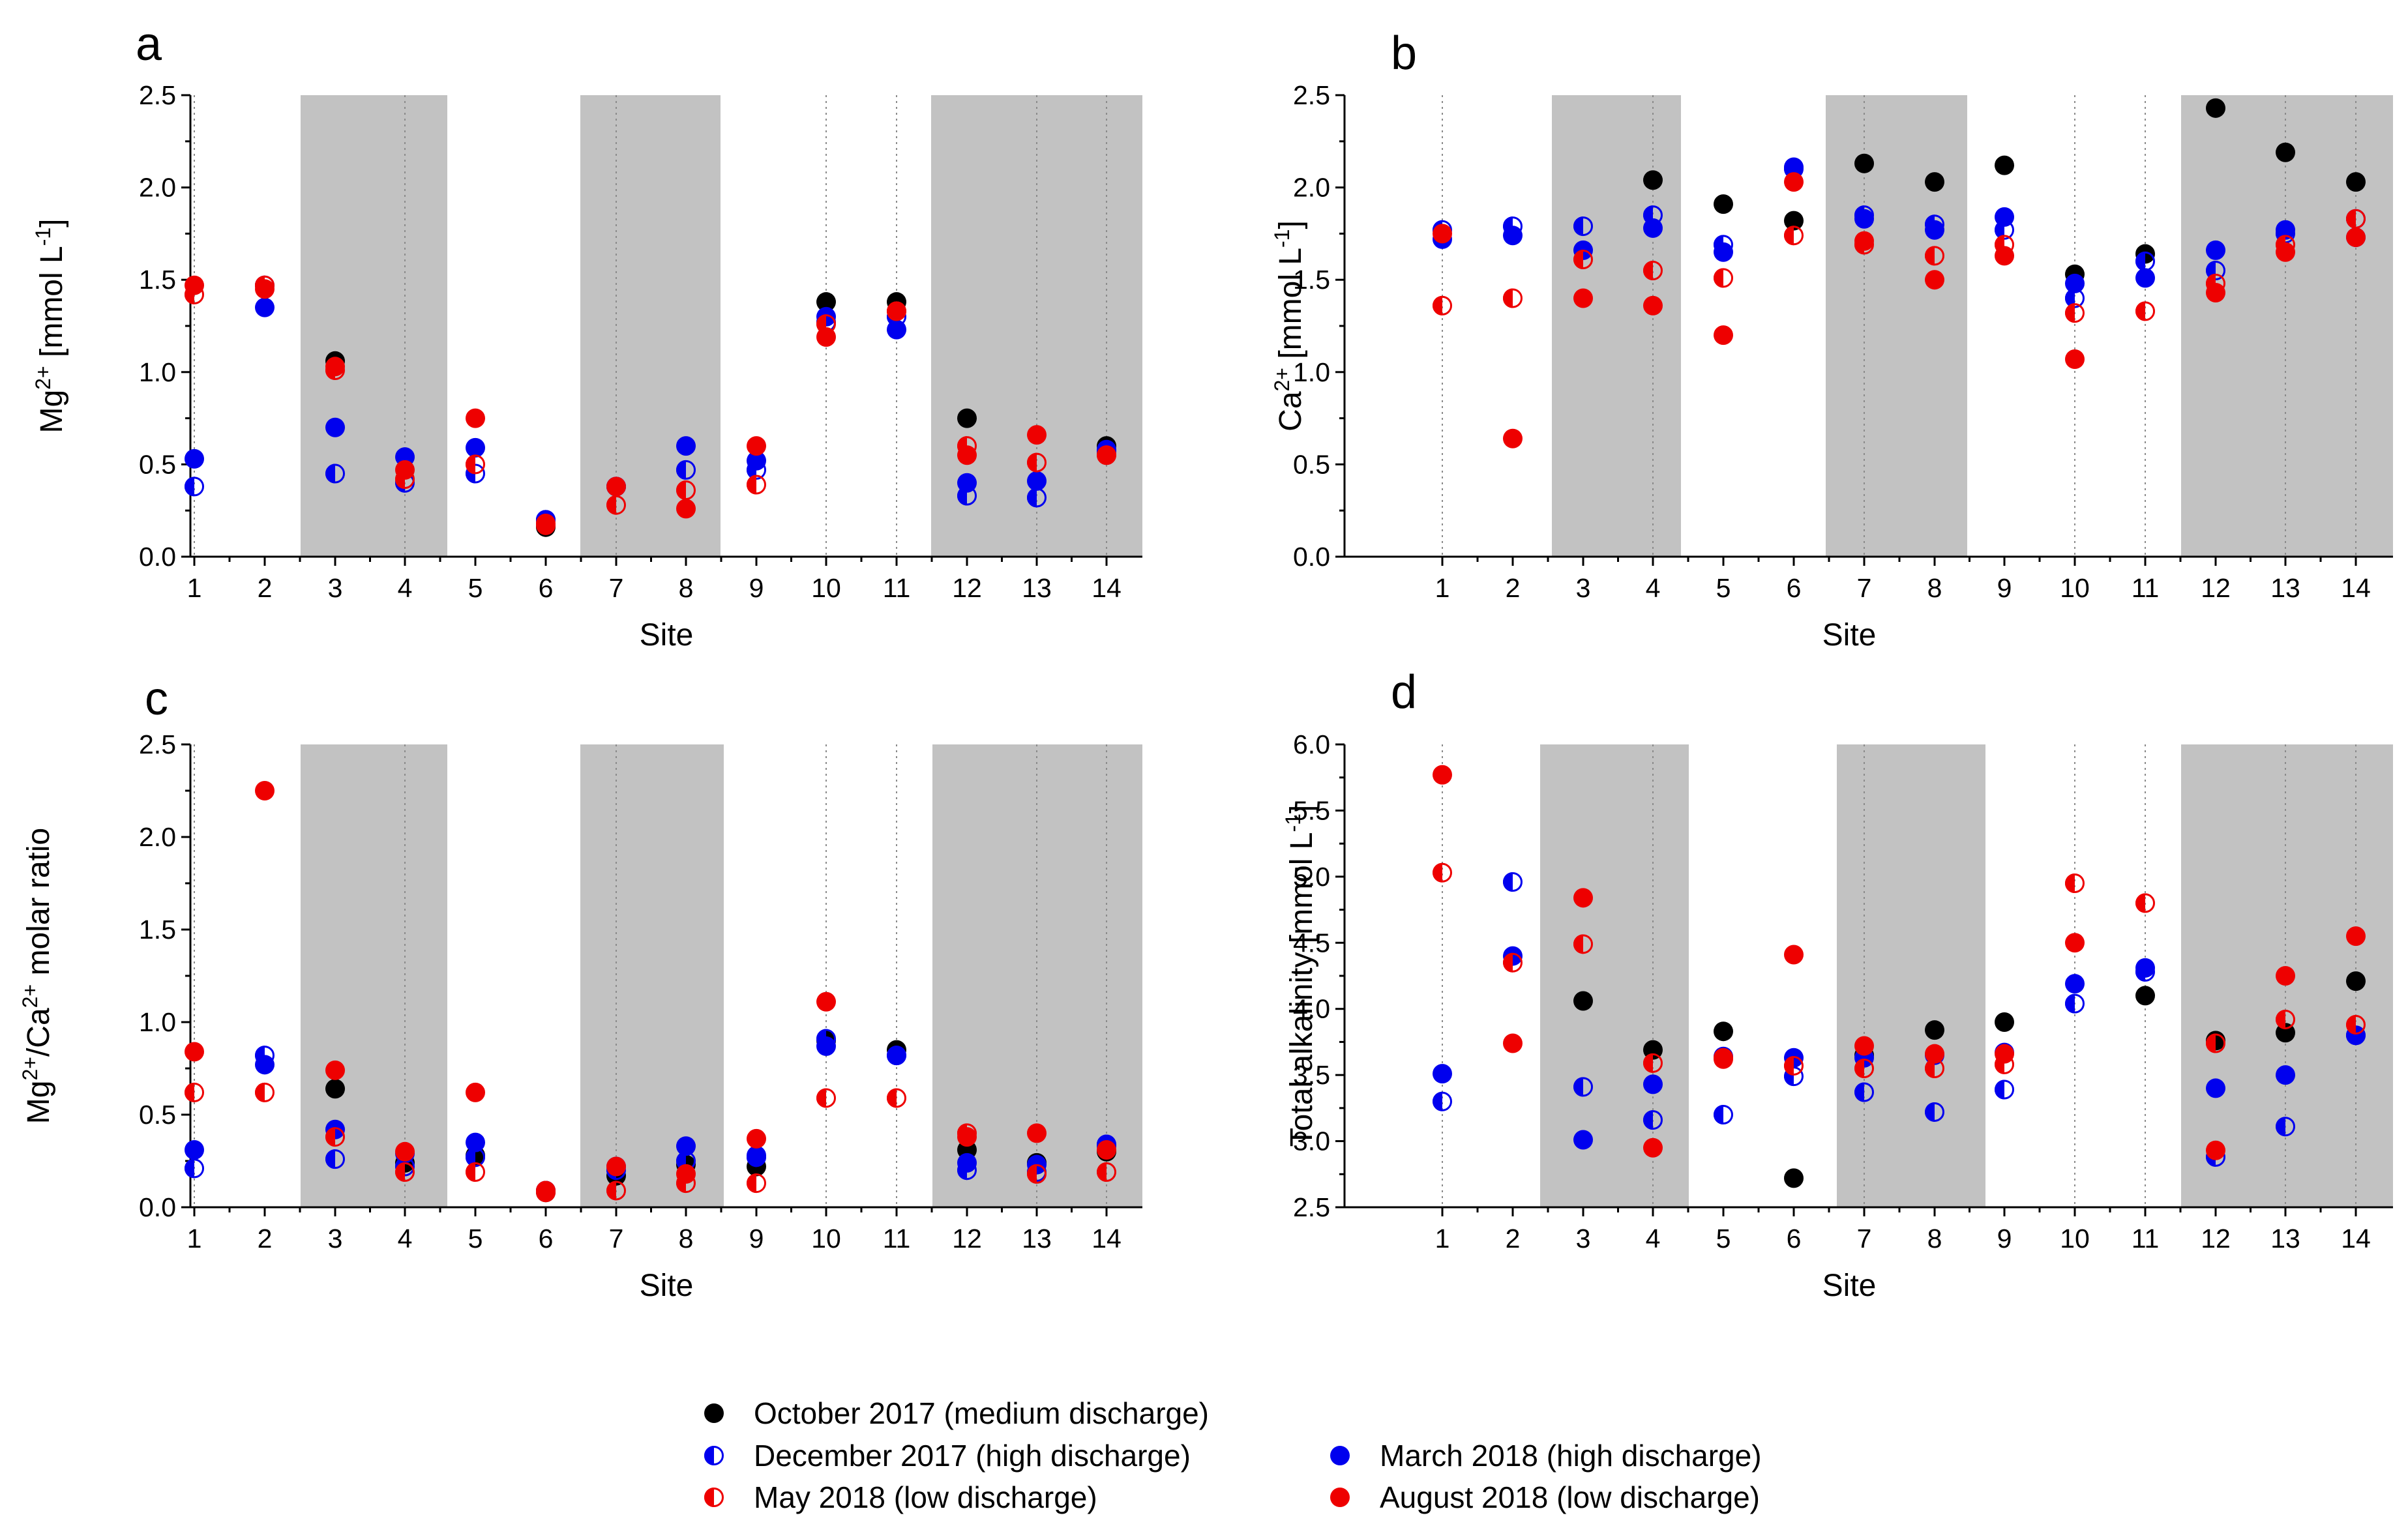  I want to click on x-tick-label: 1, so click(194, 1239).